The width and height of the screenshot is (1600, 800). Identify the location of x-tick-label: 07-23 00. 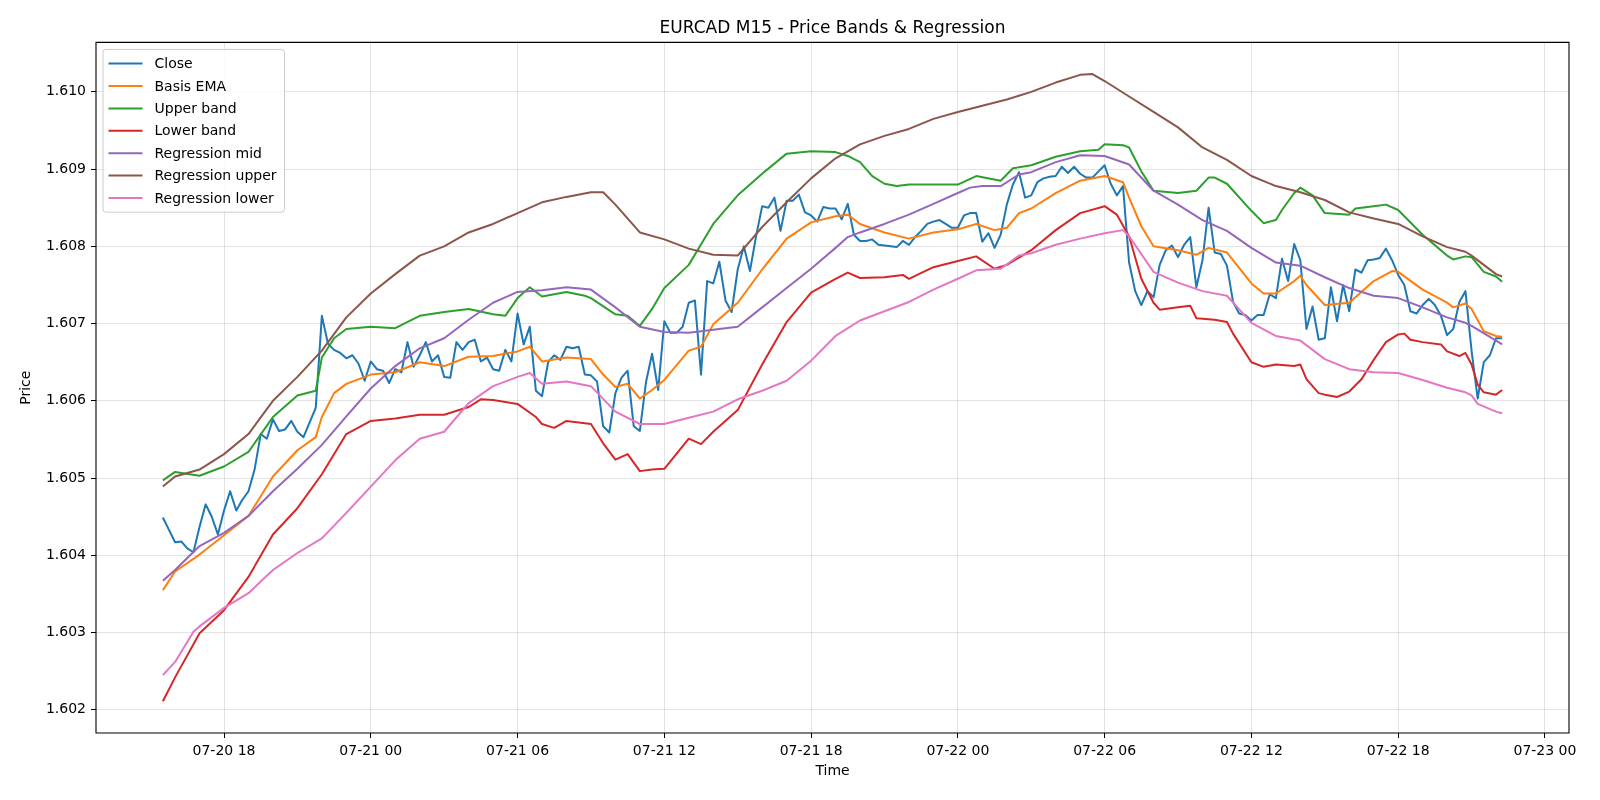
(1545, 750).